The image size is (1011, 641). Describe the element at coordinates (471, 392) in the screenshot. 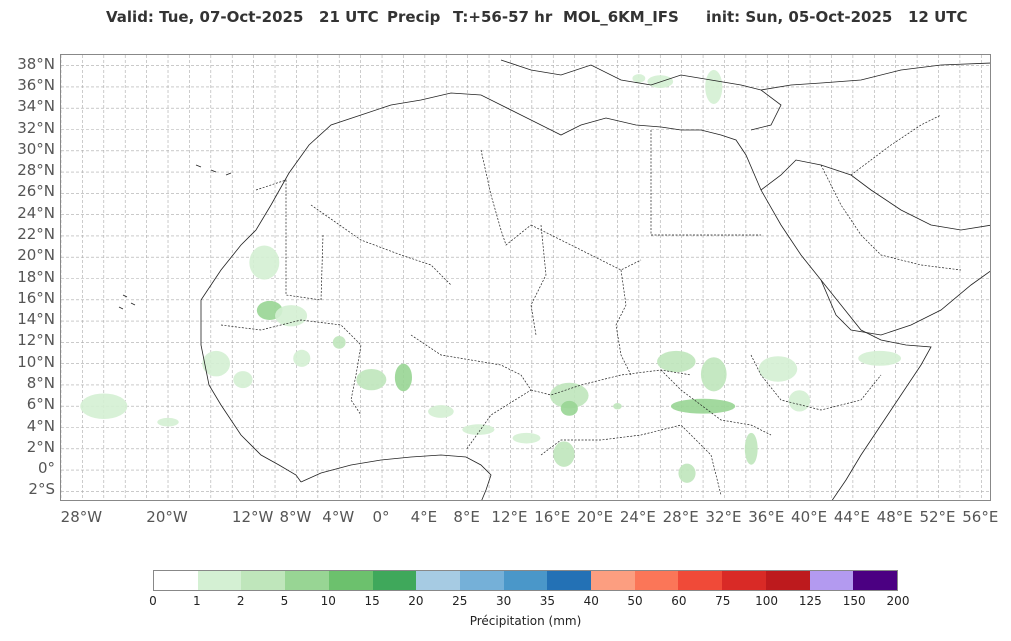

I see `border-nigeria` at that location.